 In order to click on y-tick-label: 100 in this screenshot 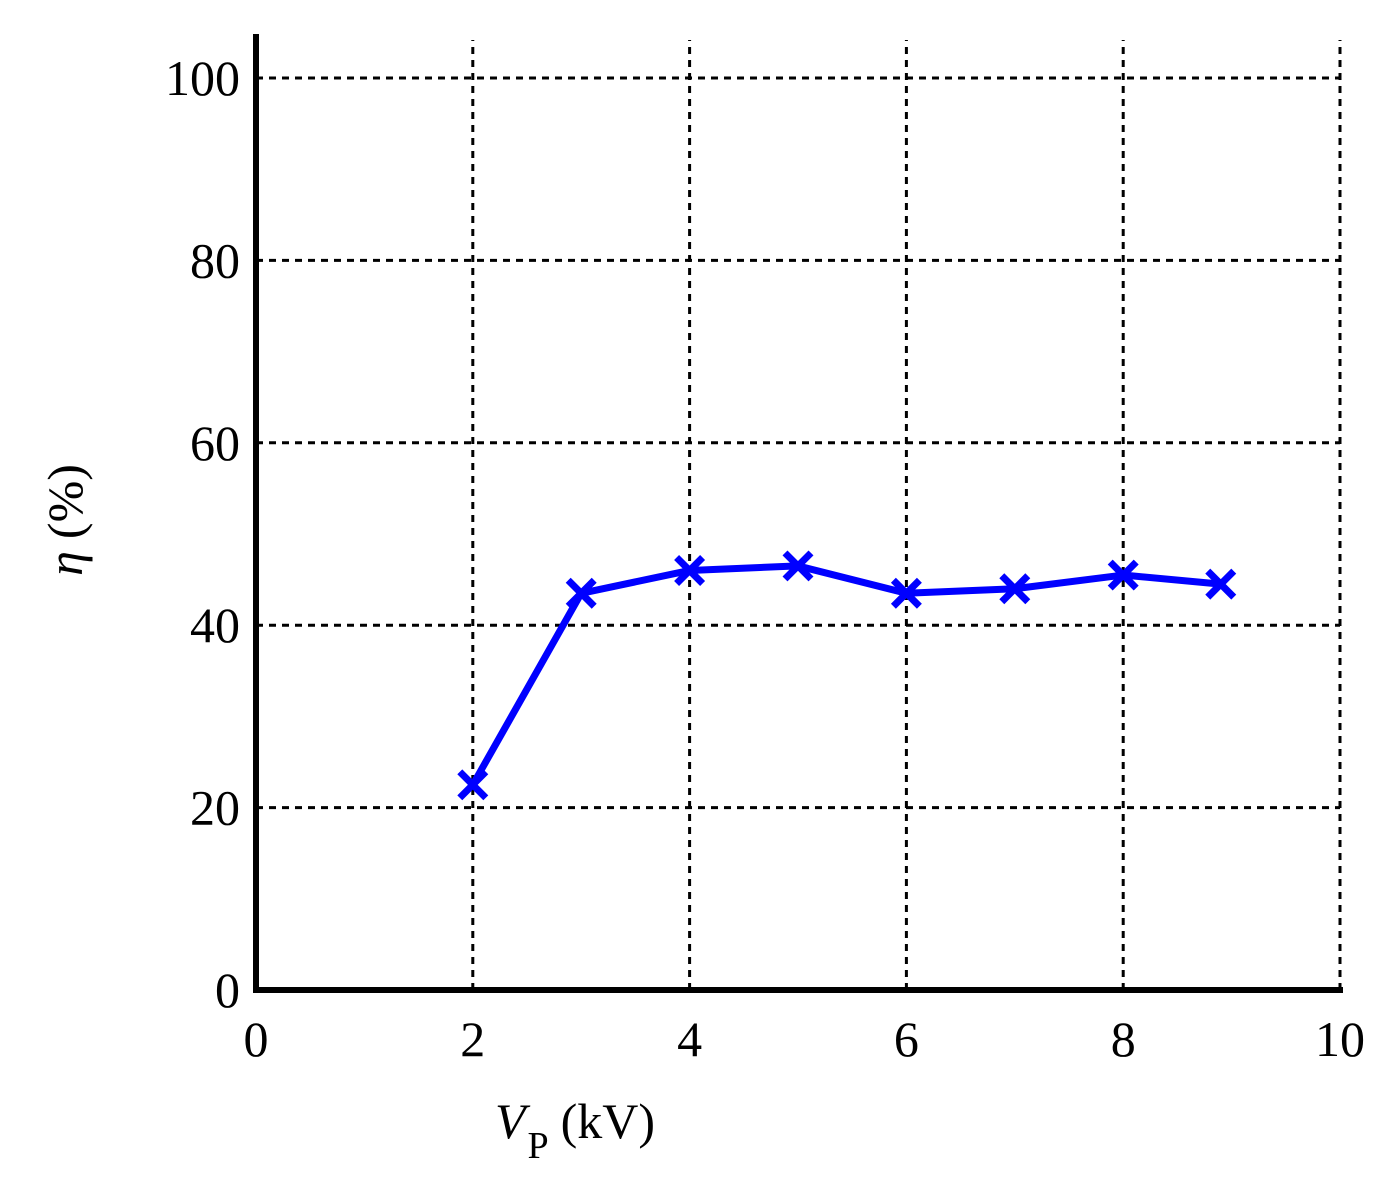, I will do `click(202, 78)`.